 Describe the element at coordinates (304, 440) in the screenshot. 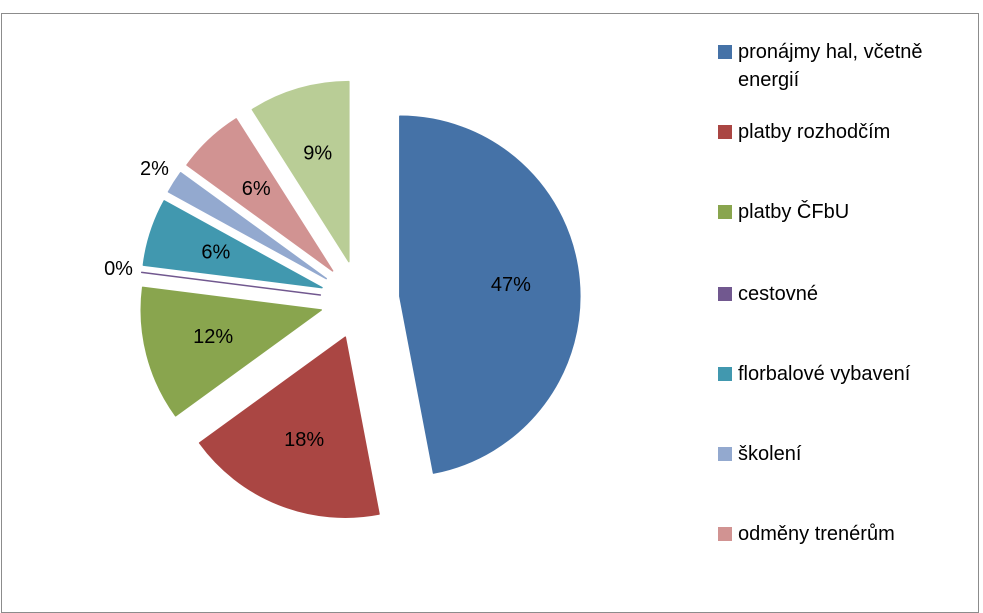

I see `data-label: 18%` at that location.